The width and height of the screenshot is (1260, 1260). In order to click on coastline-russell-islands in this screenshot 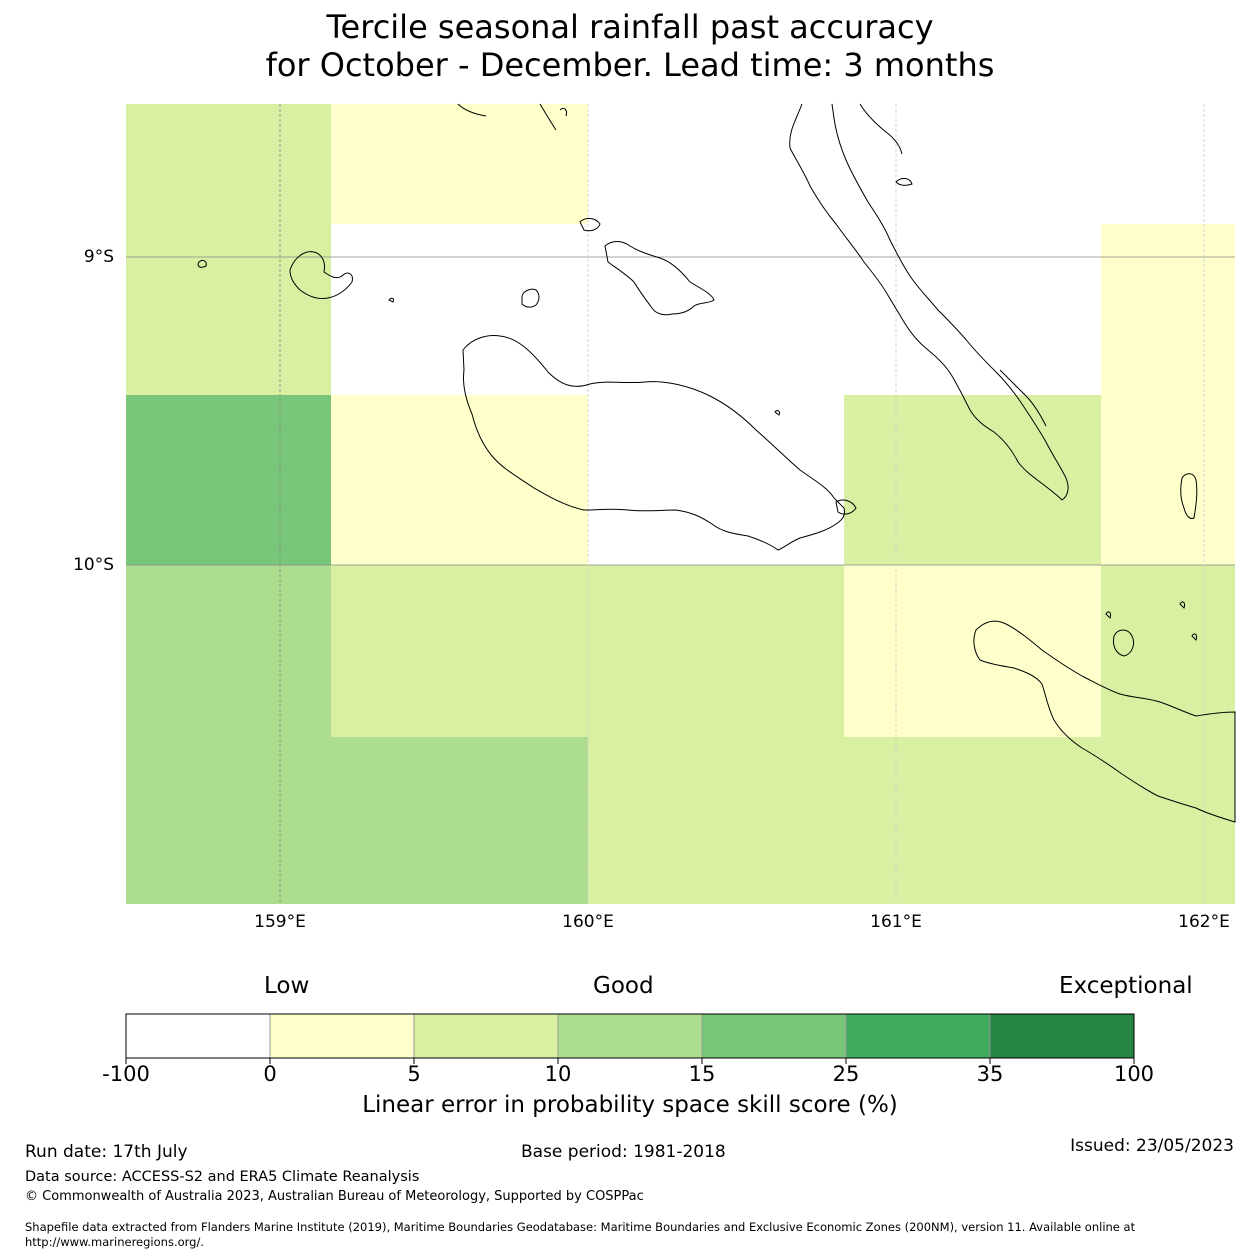, I will do `click(321, 275)`.